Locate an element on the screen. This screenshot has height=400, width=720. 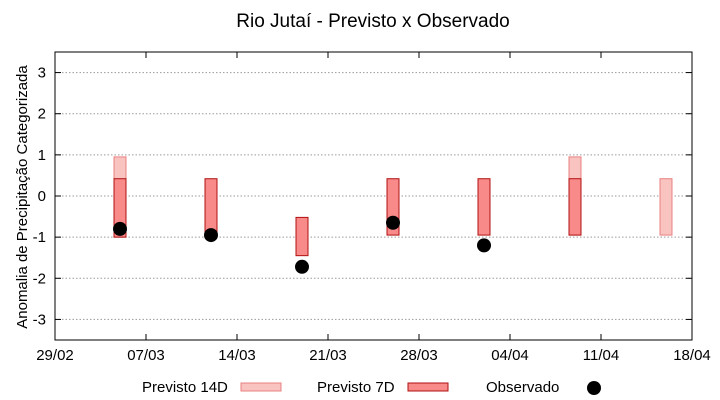
x-tick-label: 04/04 is located at coordinates (510, 355).